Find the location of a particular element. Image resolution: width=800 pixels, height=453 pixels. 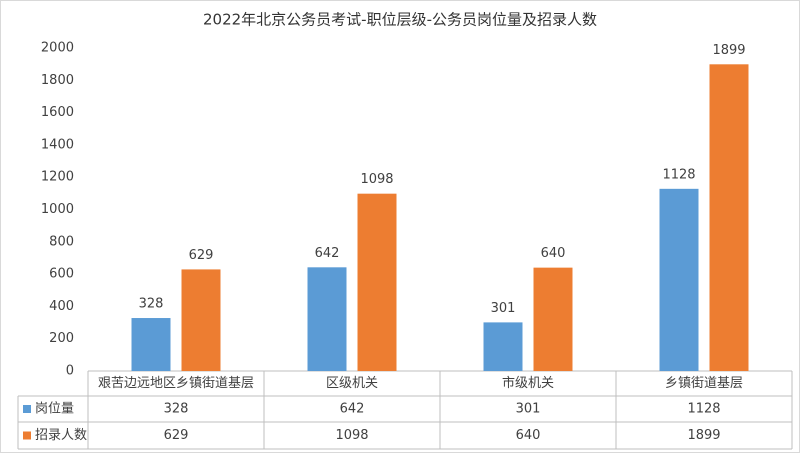

table-value: 642 is located at coordinates (352, 409).